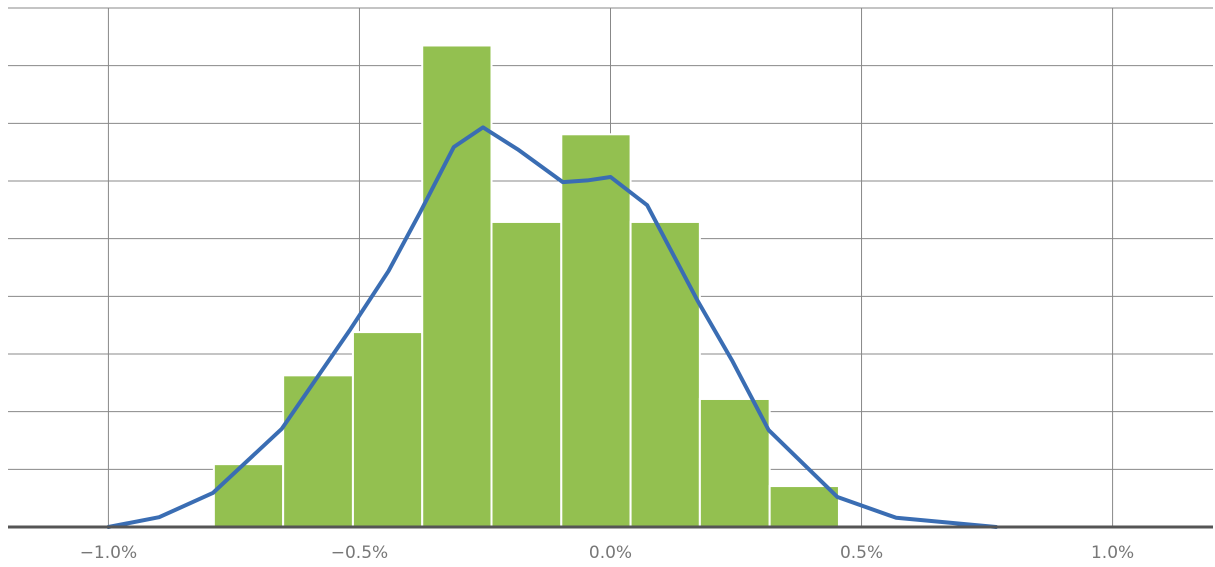 The height and width of the screenshot is (567, 1215). What do you see at coordinates (610, 553) in the screenshot?
I see `x-tick-label: 0.0%` at bounding box center [610, 553].